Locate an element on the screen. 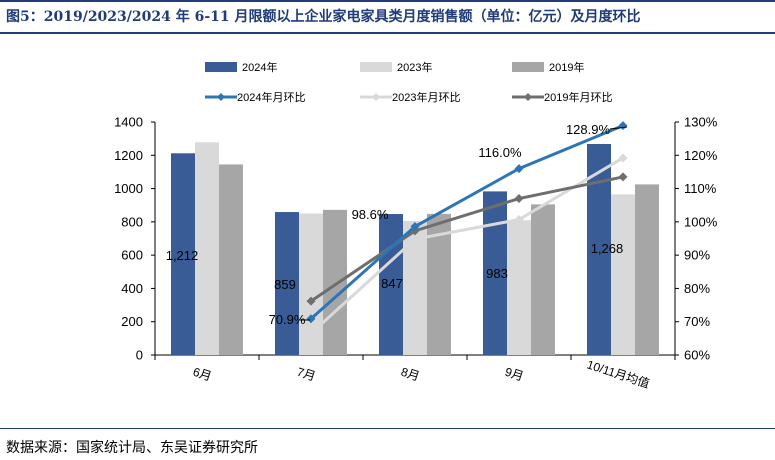  bar-data-label-2024: 1,212 is located at coordinates (182, 255).